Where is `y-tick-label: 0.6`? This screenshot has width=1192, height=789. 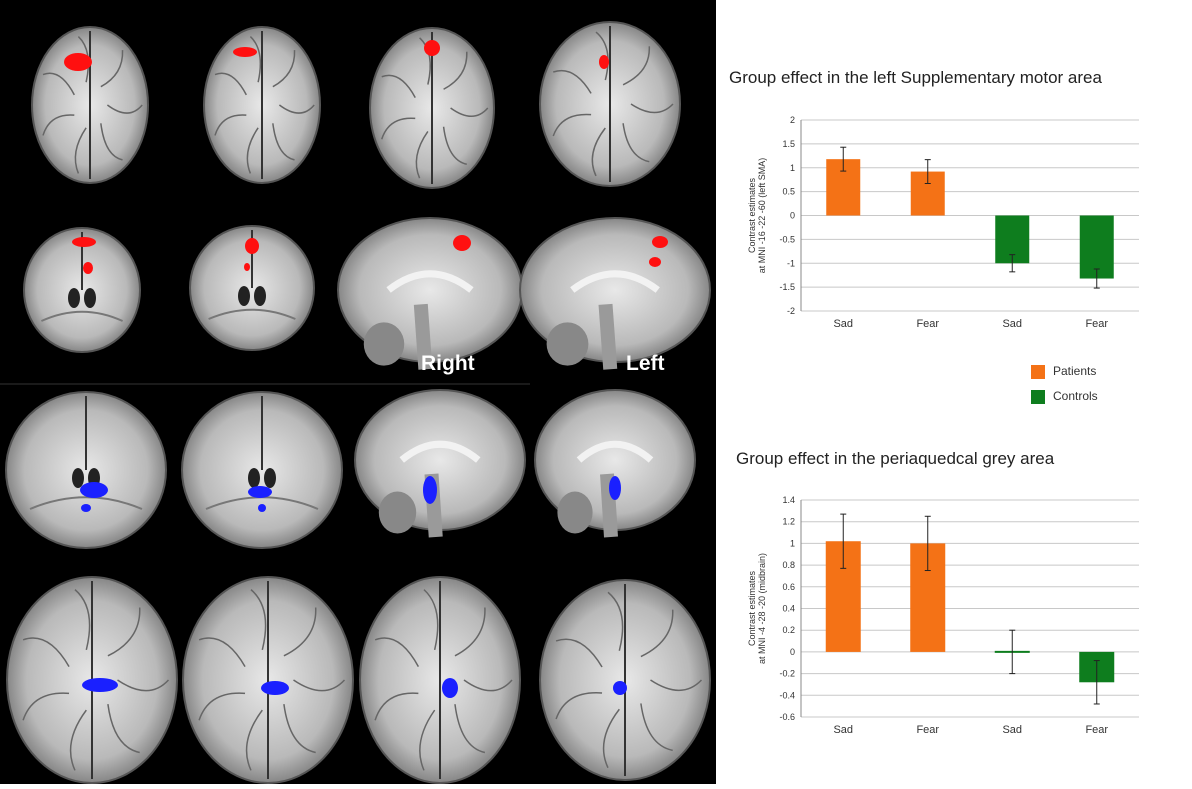 y-tick-label: 0.6 is located at coordinates (788, 587).